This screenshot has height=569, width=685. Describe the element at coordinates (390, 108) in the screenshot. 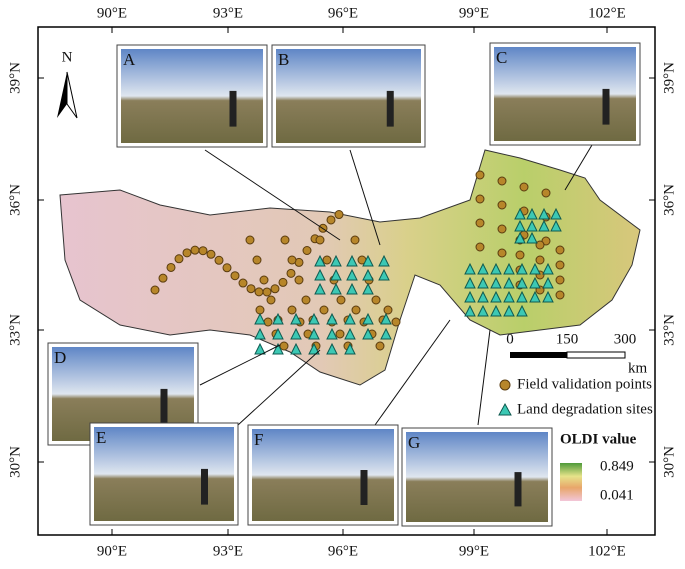

I see `person` at that location.